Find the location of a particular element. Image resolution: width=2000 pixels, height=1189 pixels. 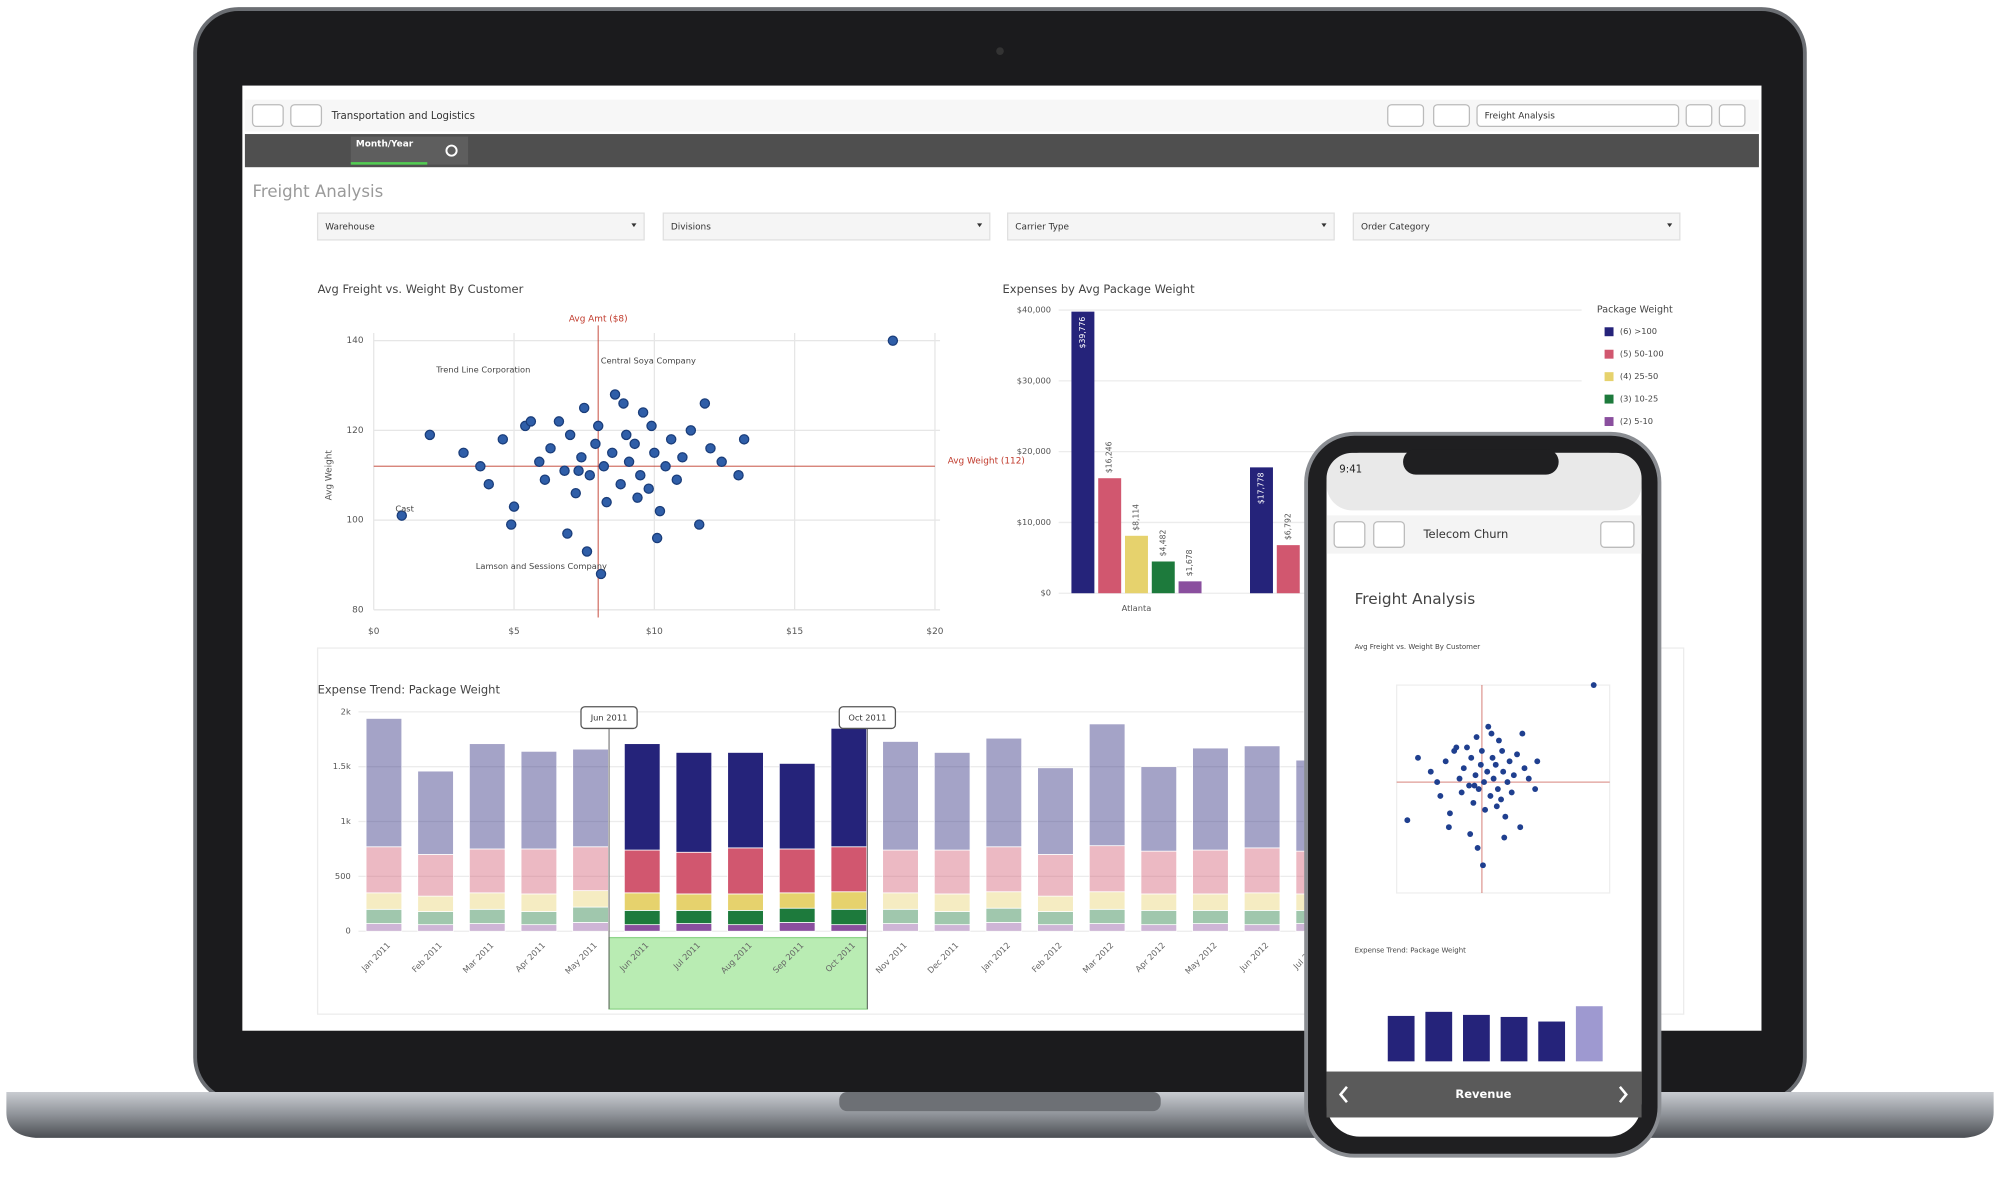

phone-menu is located at coordinates (1389, 534).